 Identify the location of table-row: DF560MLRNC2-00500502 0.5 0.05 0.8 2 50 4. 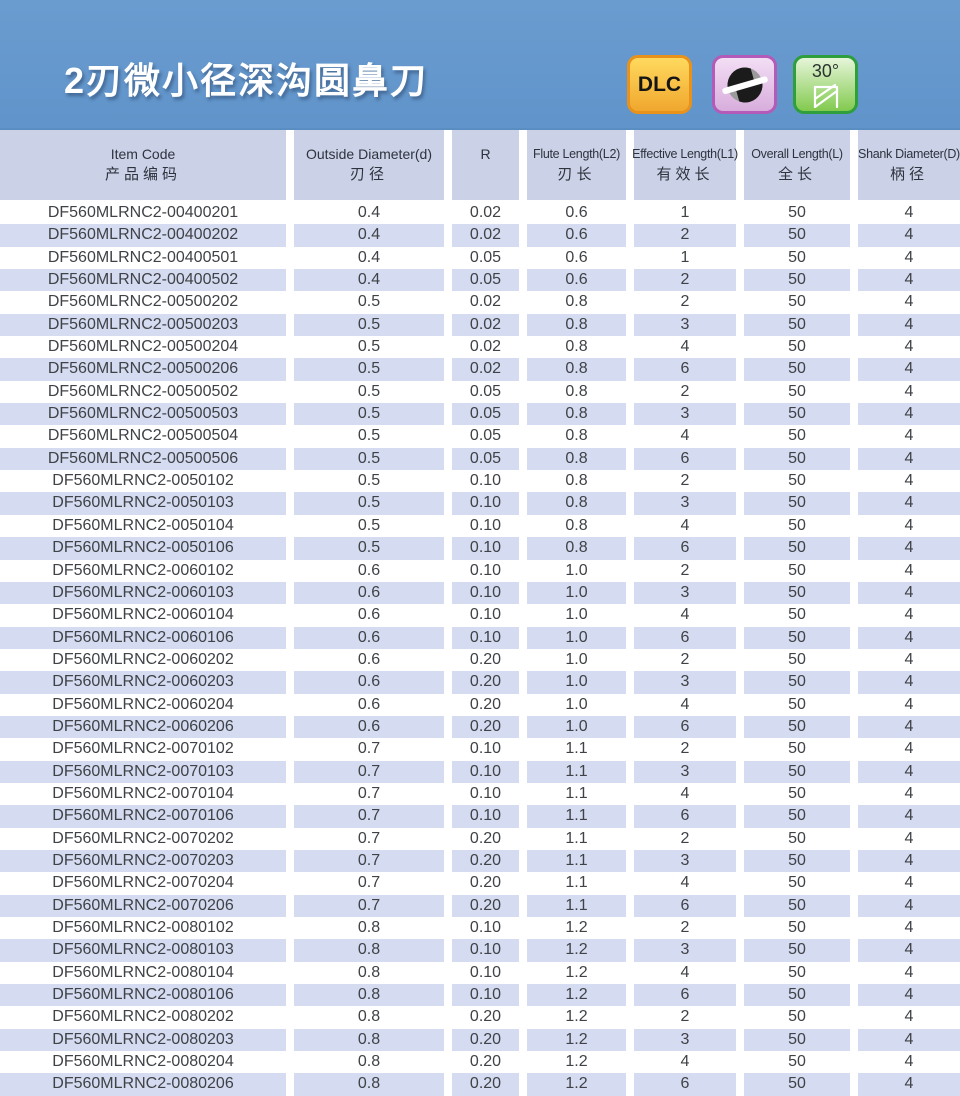
(480, 392).